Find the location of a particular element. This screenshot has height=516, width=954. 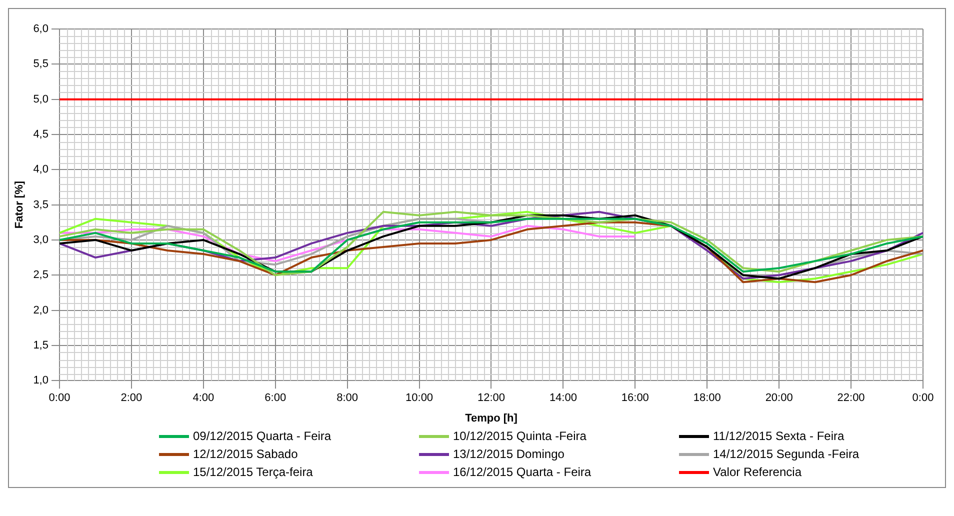

y-tick-label: 2,5 is located at coordinates (40, 275).